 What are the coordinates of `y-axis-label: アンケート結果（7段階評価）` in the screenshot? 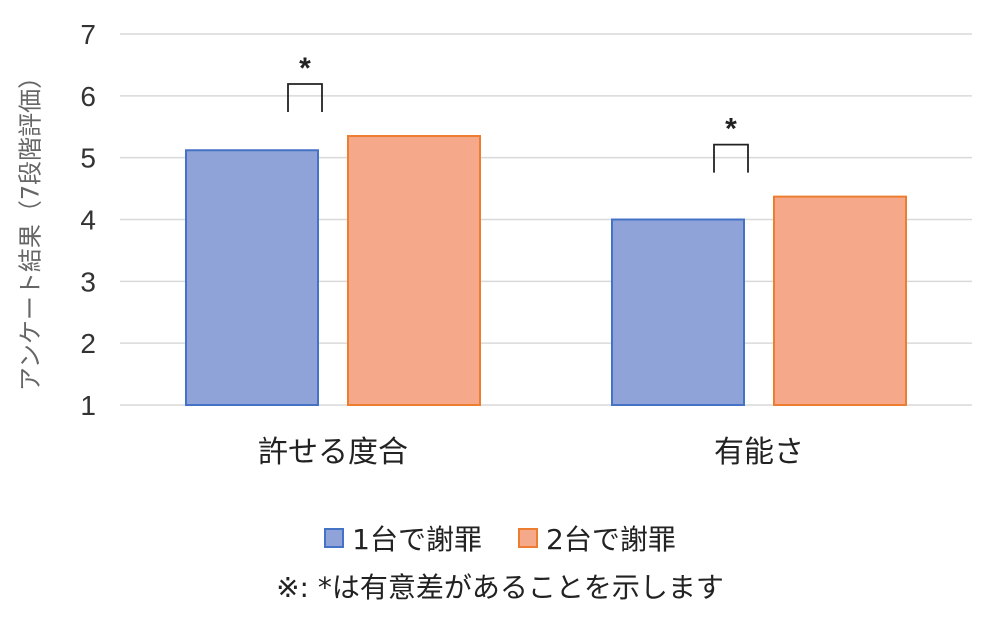 It's located at (30, 228).